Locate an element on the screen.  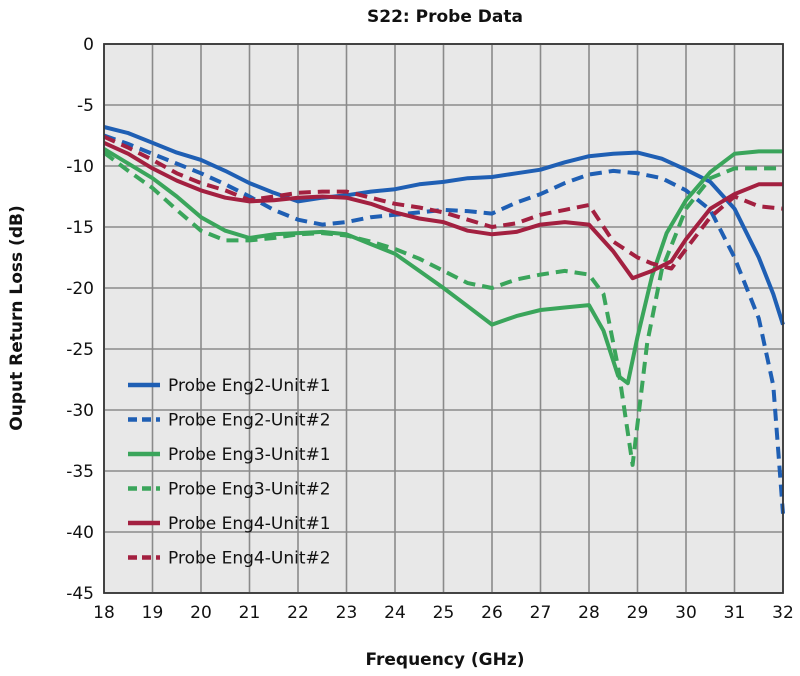
x-tick-label: 24 is located at coordinates (395, 613).